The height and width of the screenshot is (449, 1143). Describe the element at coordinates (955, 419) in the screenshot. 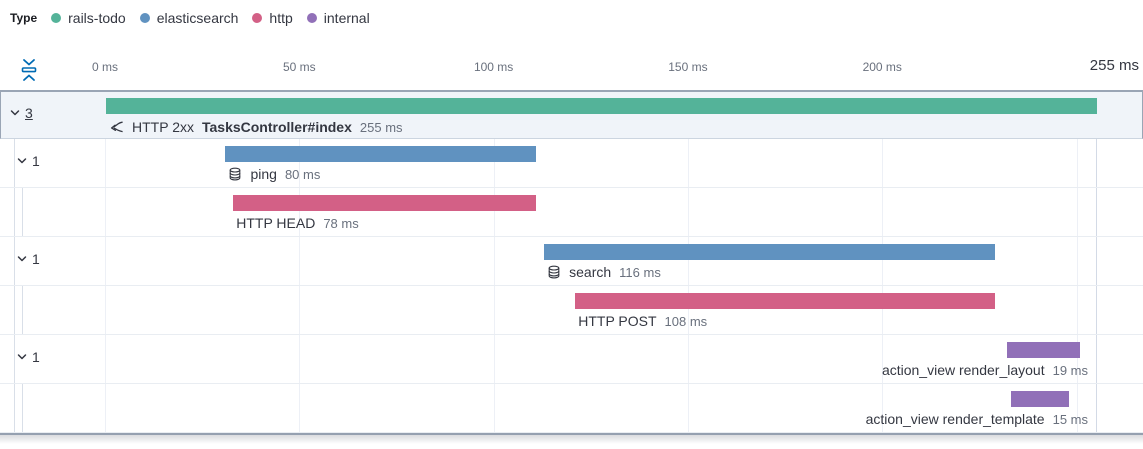

I see `span-name: action_view render_template` at that location.